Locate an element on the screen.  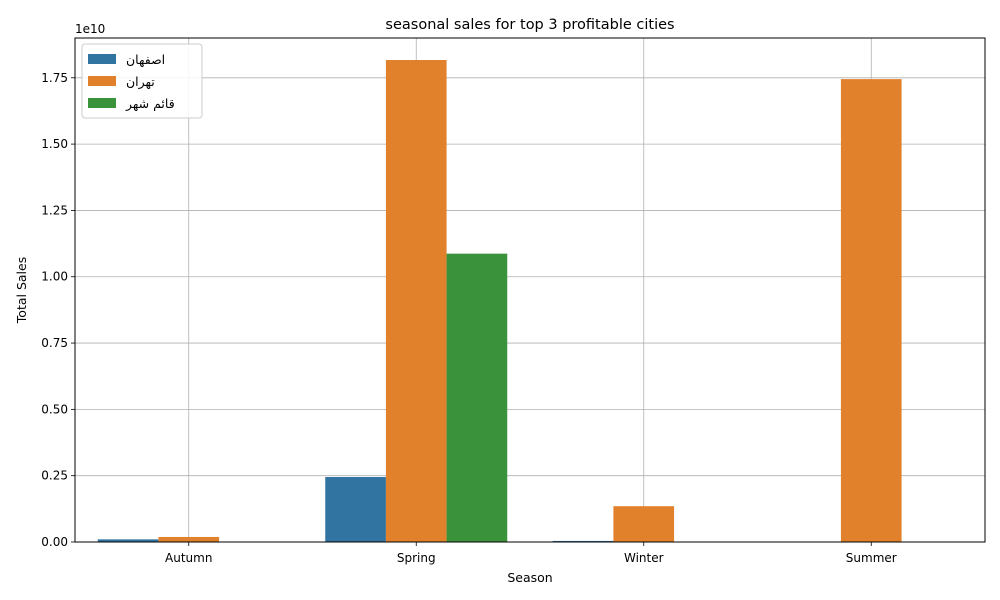
legend: اصفهان تهران قائم شهر is located at coordinates (142, 81).